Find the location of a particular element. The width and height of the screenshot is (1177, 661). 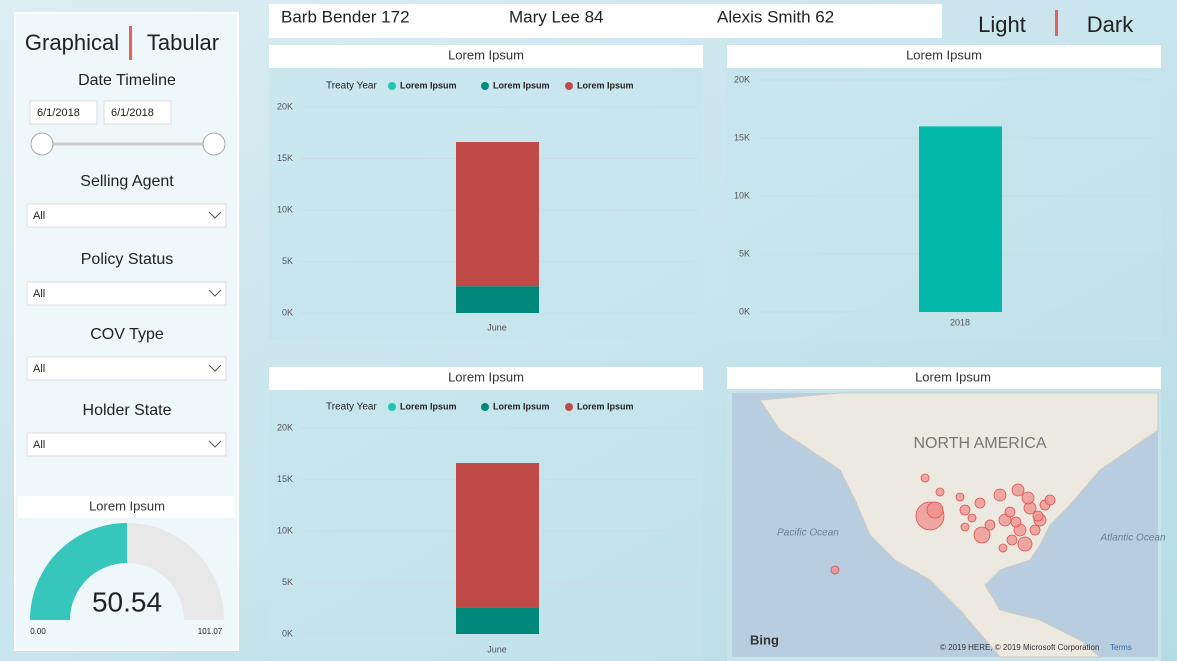

filter-title: Policy Status is located at coordinates (127, 259).